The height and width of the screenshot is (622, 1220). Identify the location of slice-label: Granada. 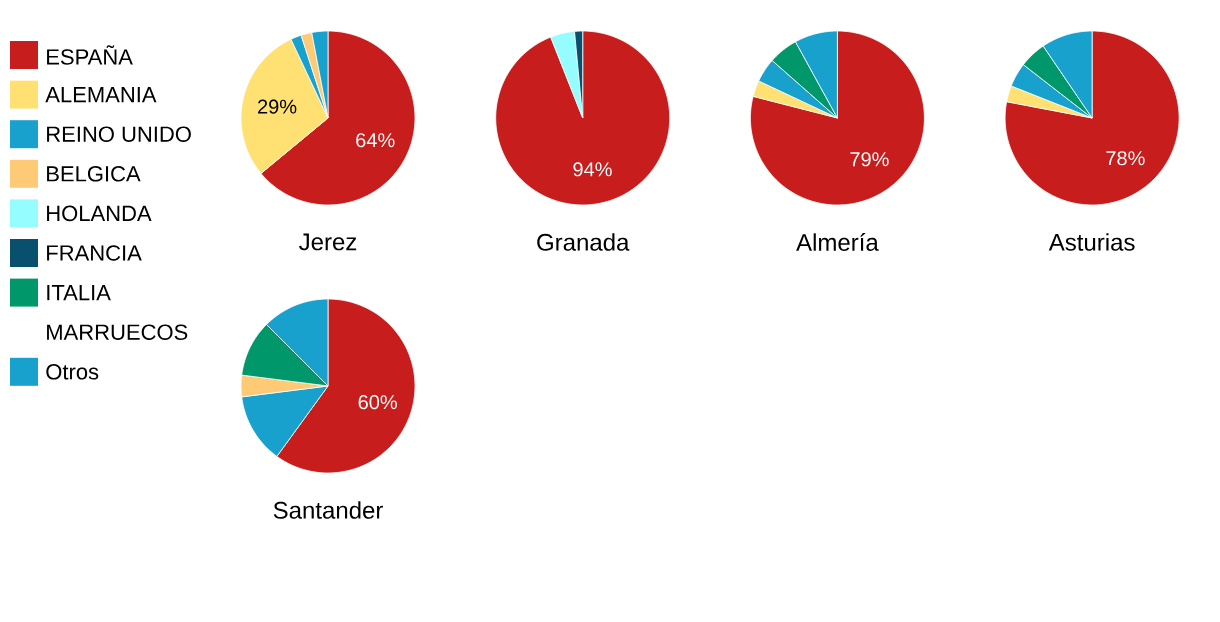
(583, 242).